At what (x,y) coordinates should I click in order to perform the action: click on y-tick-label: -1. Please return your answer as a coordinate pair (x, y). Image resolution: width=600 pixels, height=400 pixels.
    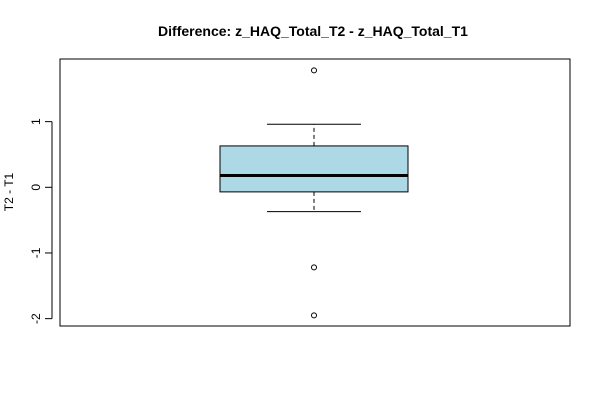
    Looking at the image, I should click on (36, 252).